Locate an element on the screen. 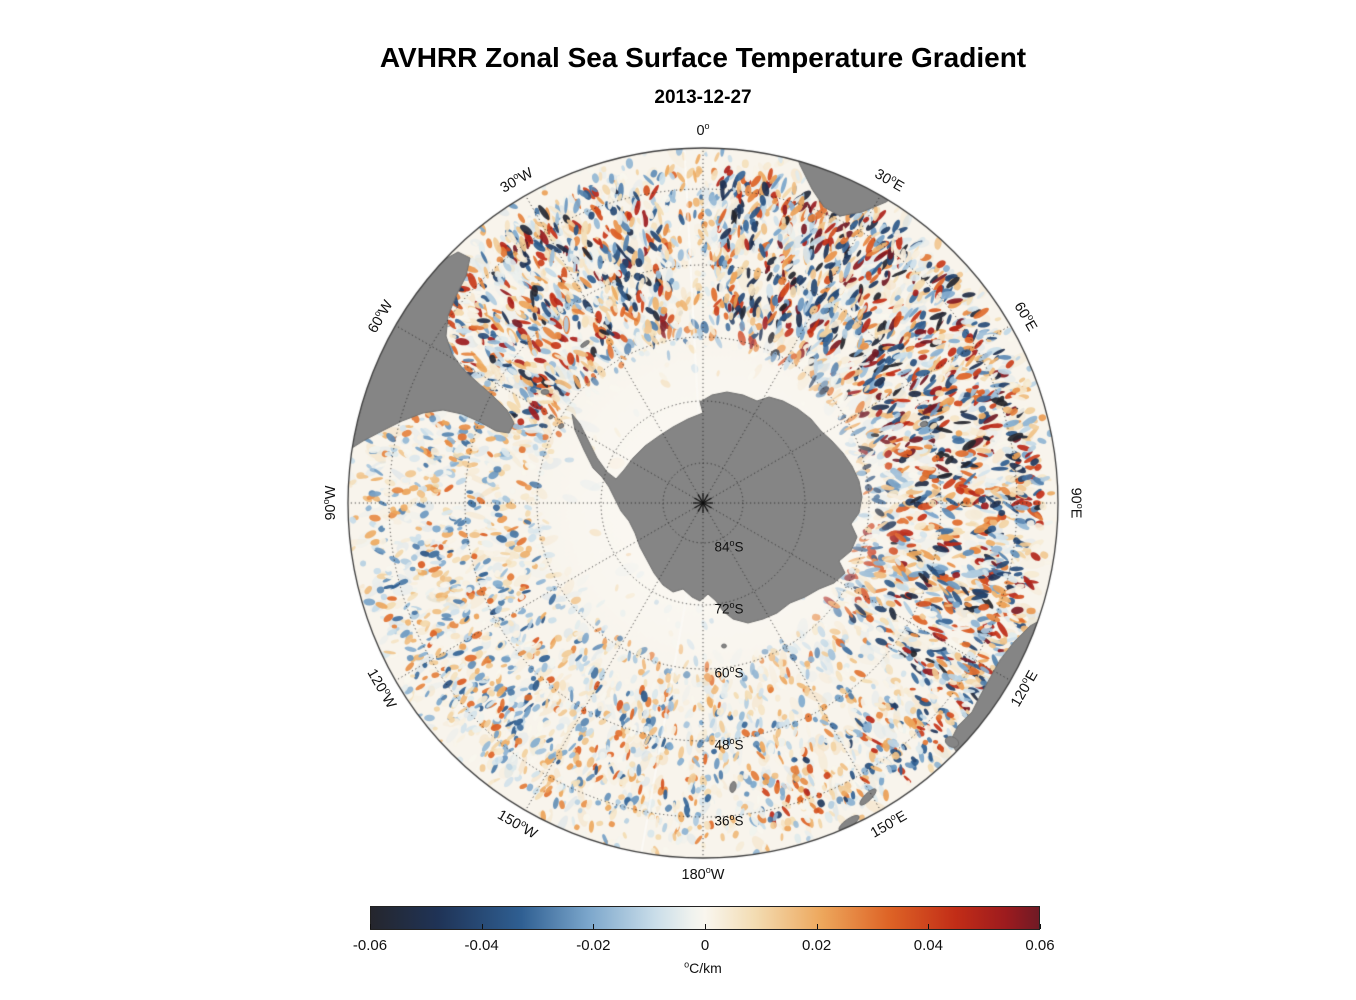 This screenshot has width=1356, height=1000. lon-label-60W: 60oW is located at coordinates (380, 316).